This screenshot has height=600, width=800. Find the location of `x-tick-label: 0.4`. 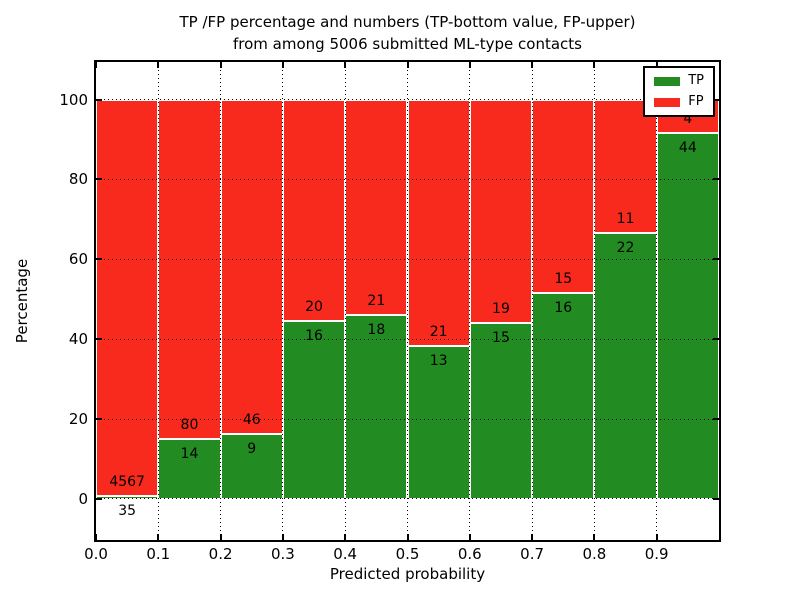

x-tick-label: 0.4 is located at coordinates (345, 554).